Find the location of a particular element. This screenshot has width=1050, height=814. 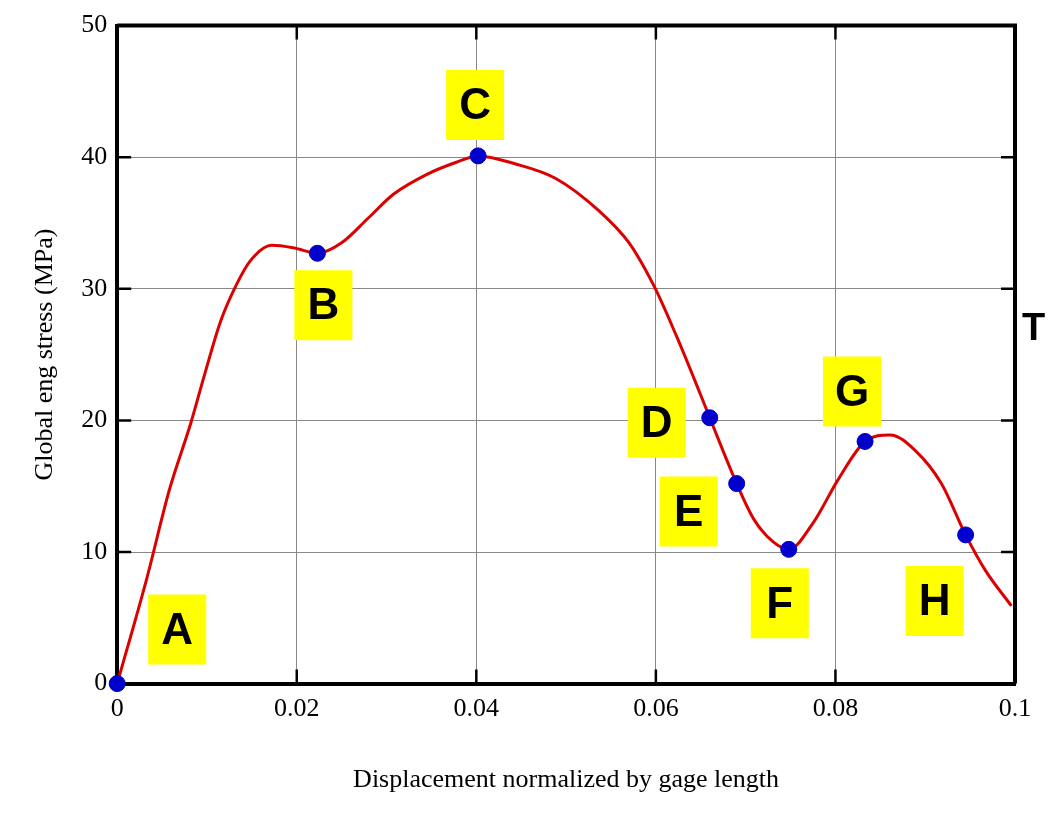

text: T is located at coordinates (1034, 327).